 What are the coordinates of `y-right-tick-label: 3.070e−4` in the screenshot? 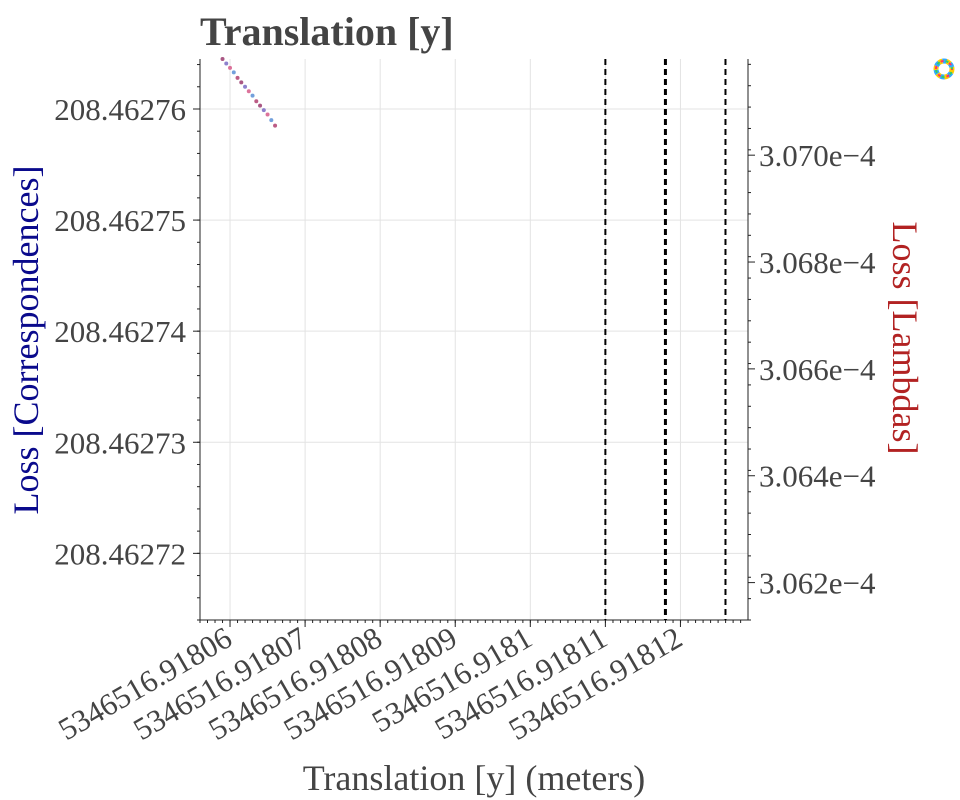 It's located at (817, 155).